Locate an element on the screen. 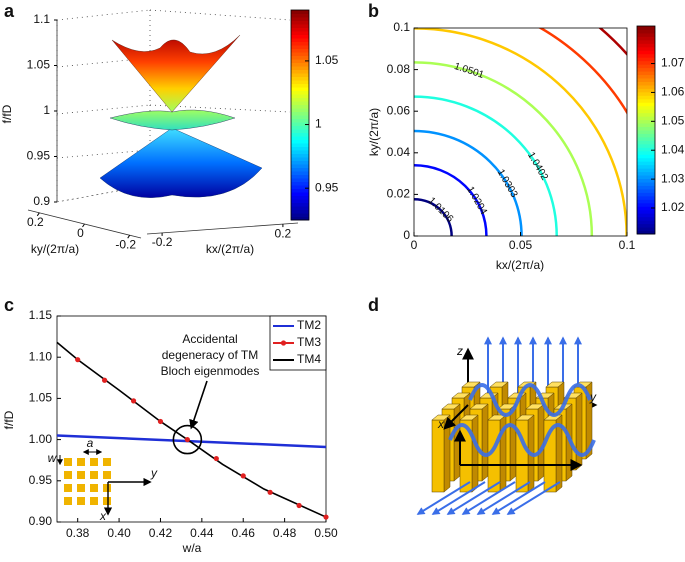 Image resolution: width=685 pixels, height=562 pixels. z-tick-label: 1.1 is located at coordinates (41, 19).